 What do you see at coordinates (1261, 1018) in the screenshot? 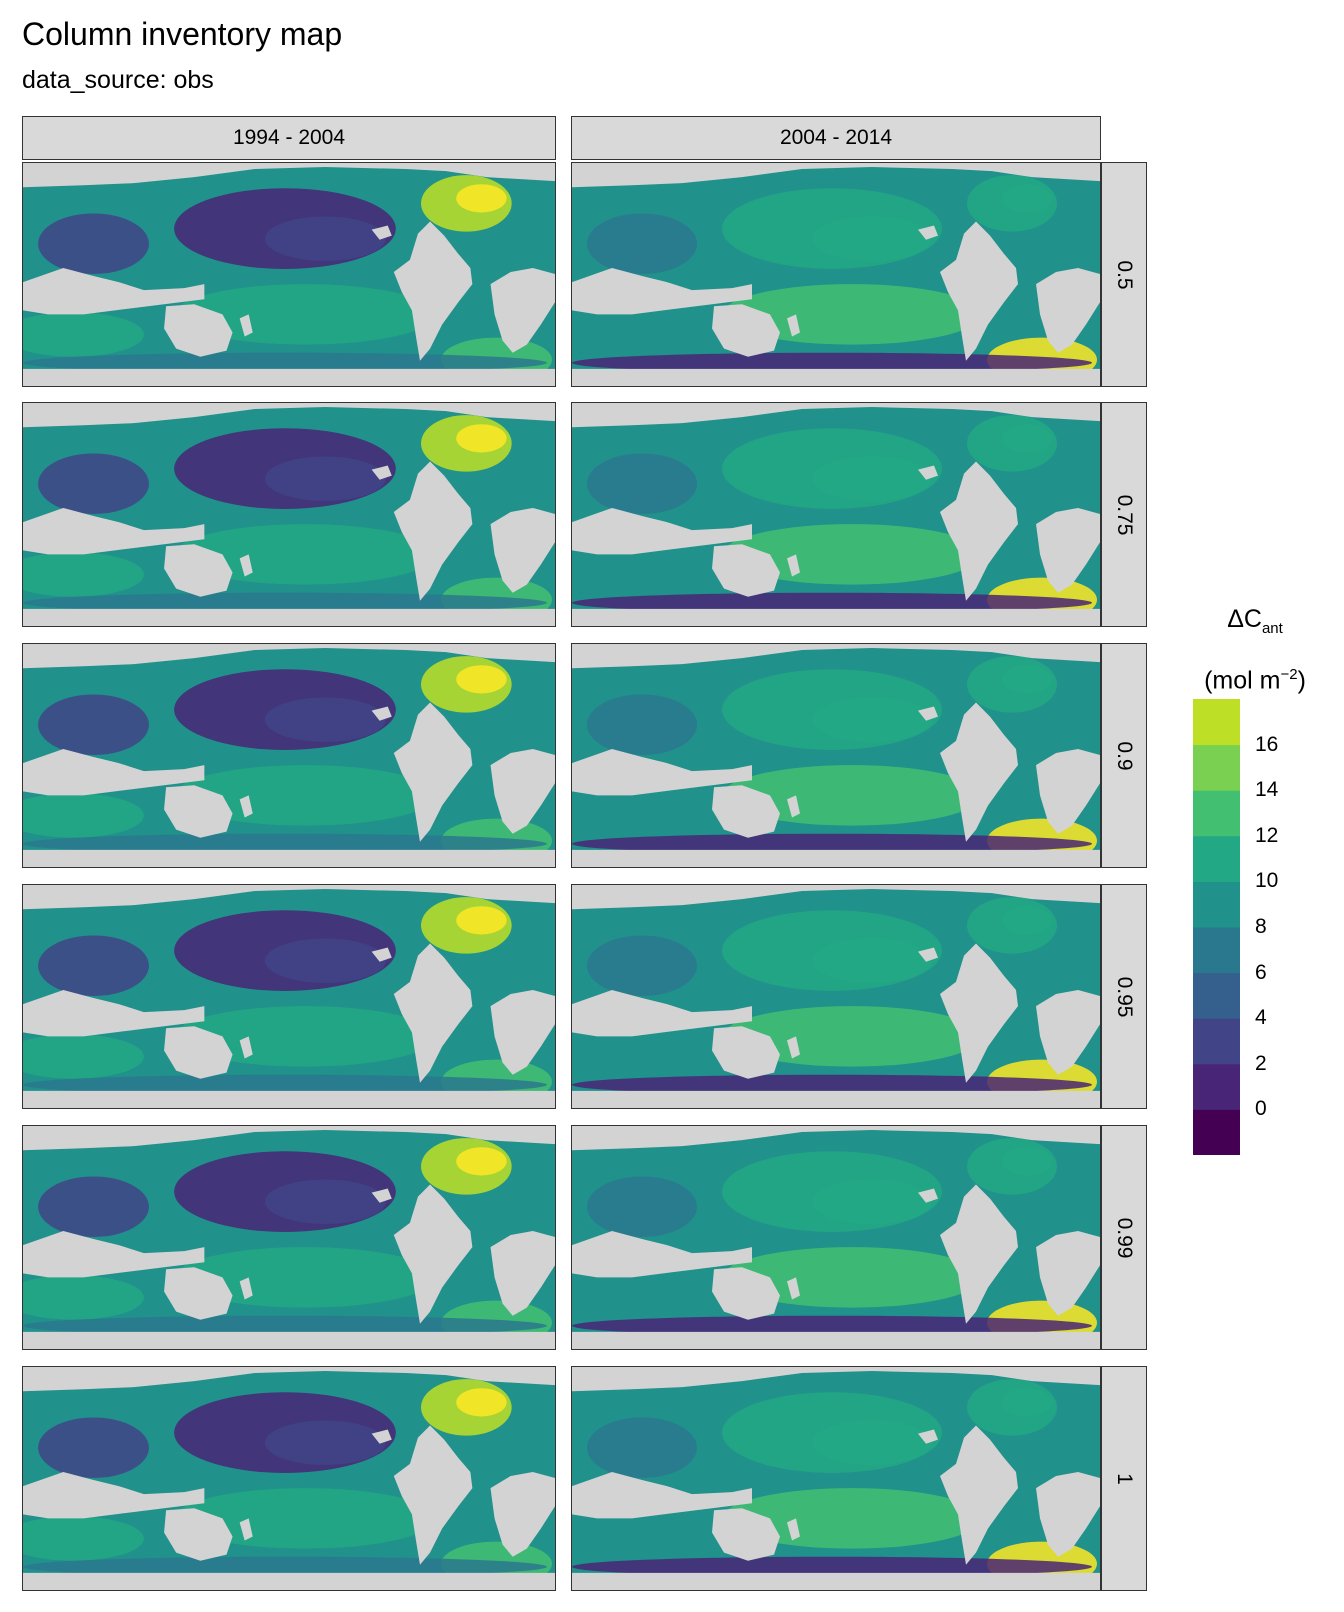
I see `legend-tick-4: 4` at bounding box center [1261, 1018].